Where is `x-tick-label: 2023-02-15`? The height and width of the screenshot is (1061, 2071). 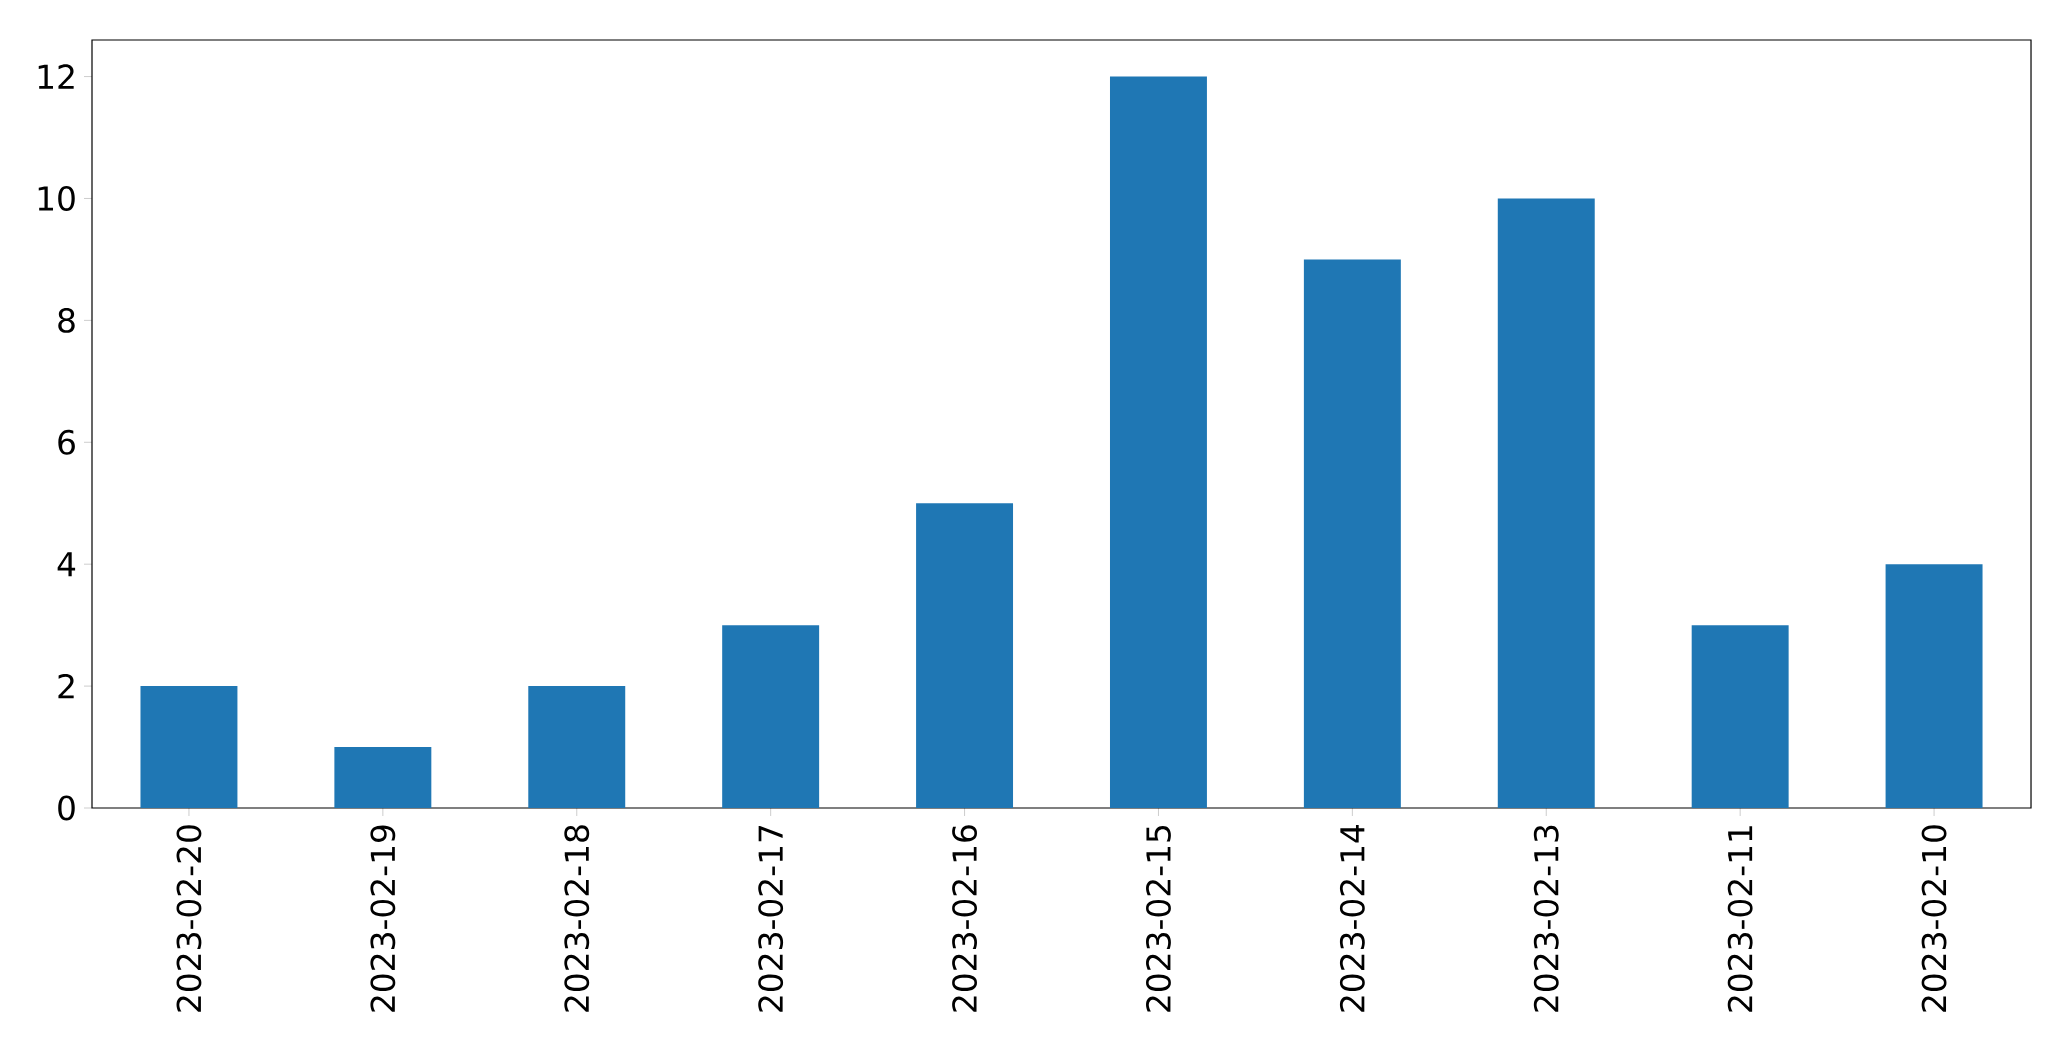
x-tick-label: 2023-02-15 is located at coordinates (1158, 918).